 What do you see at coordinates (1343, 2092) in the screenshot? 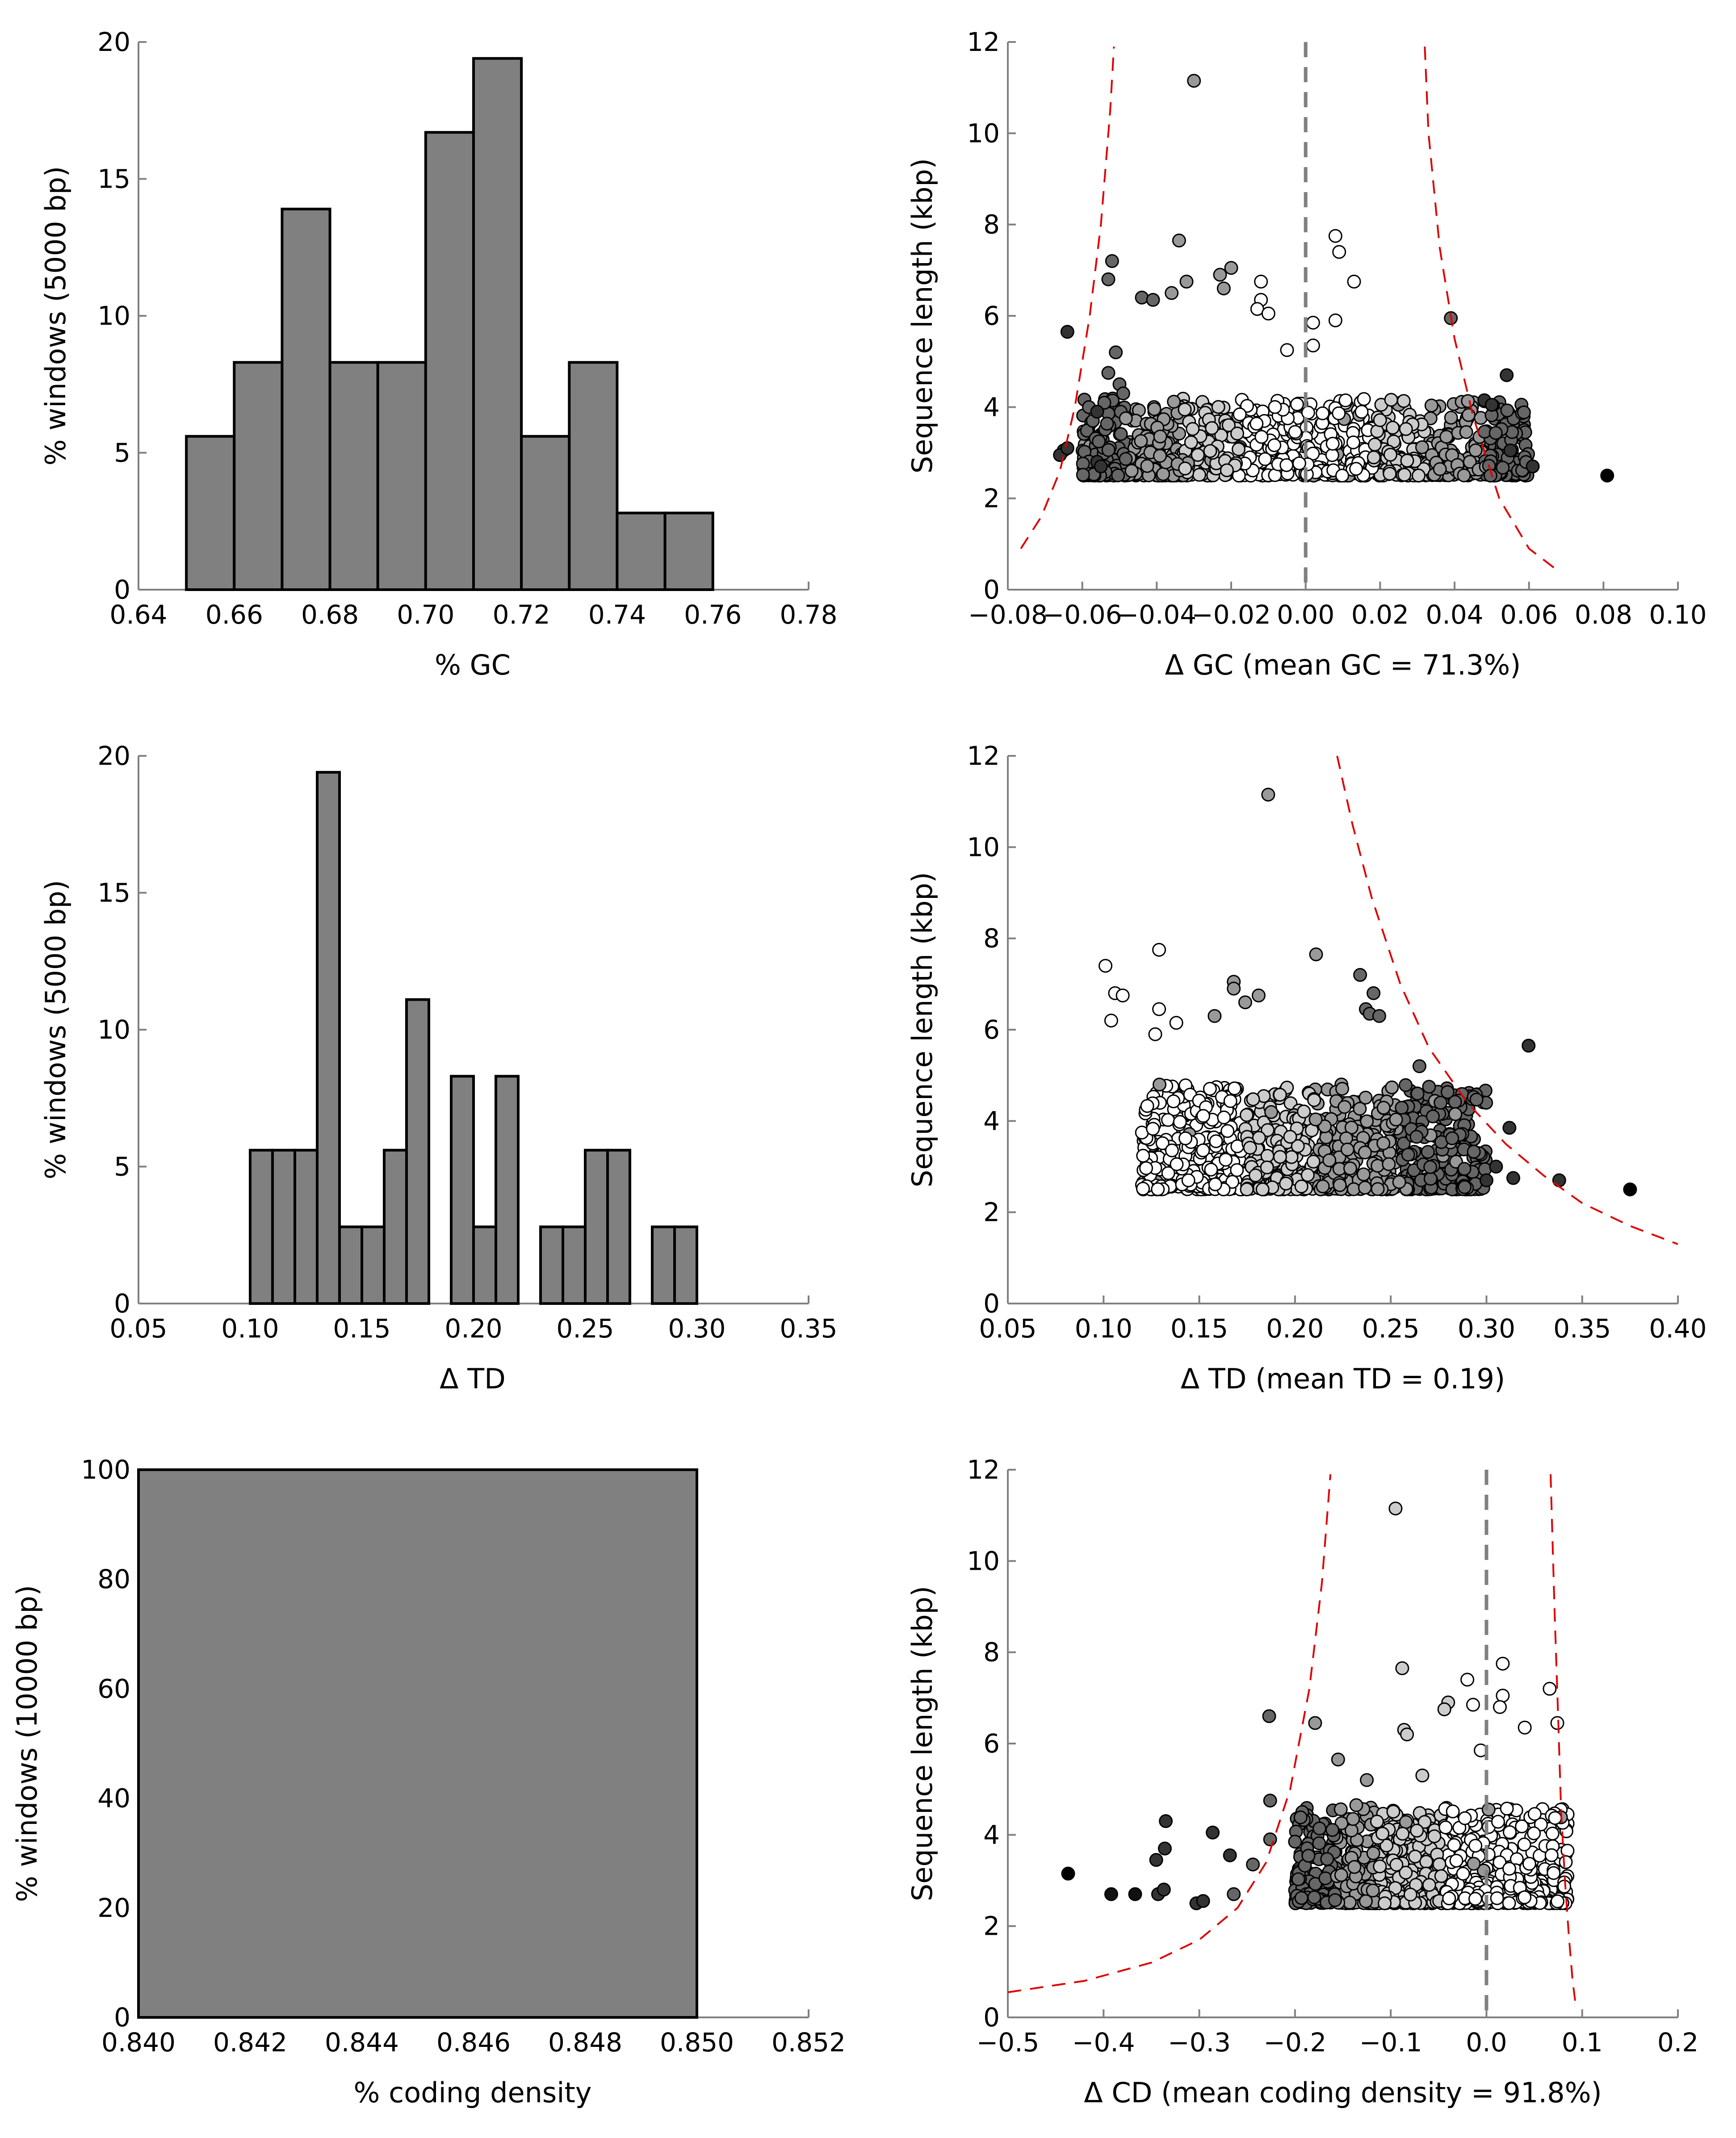
I see `cd-scatter-x-axis-title: Δ CD (mean coding density = 91.8%)` at bounding box center [1343, 2092].